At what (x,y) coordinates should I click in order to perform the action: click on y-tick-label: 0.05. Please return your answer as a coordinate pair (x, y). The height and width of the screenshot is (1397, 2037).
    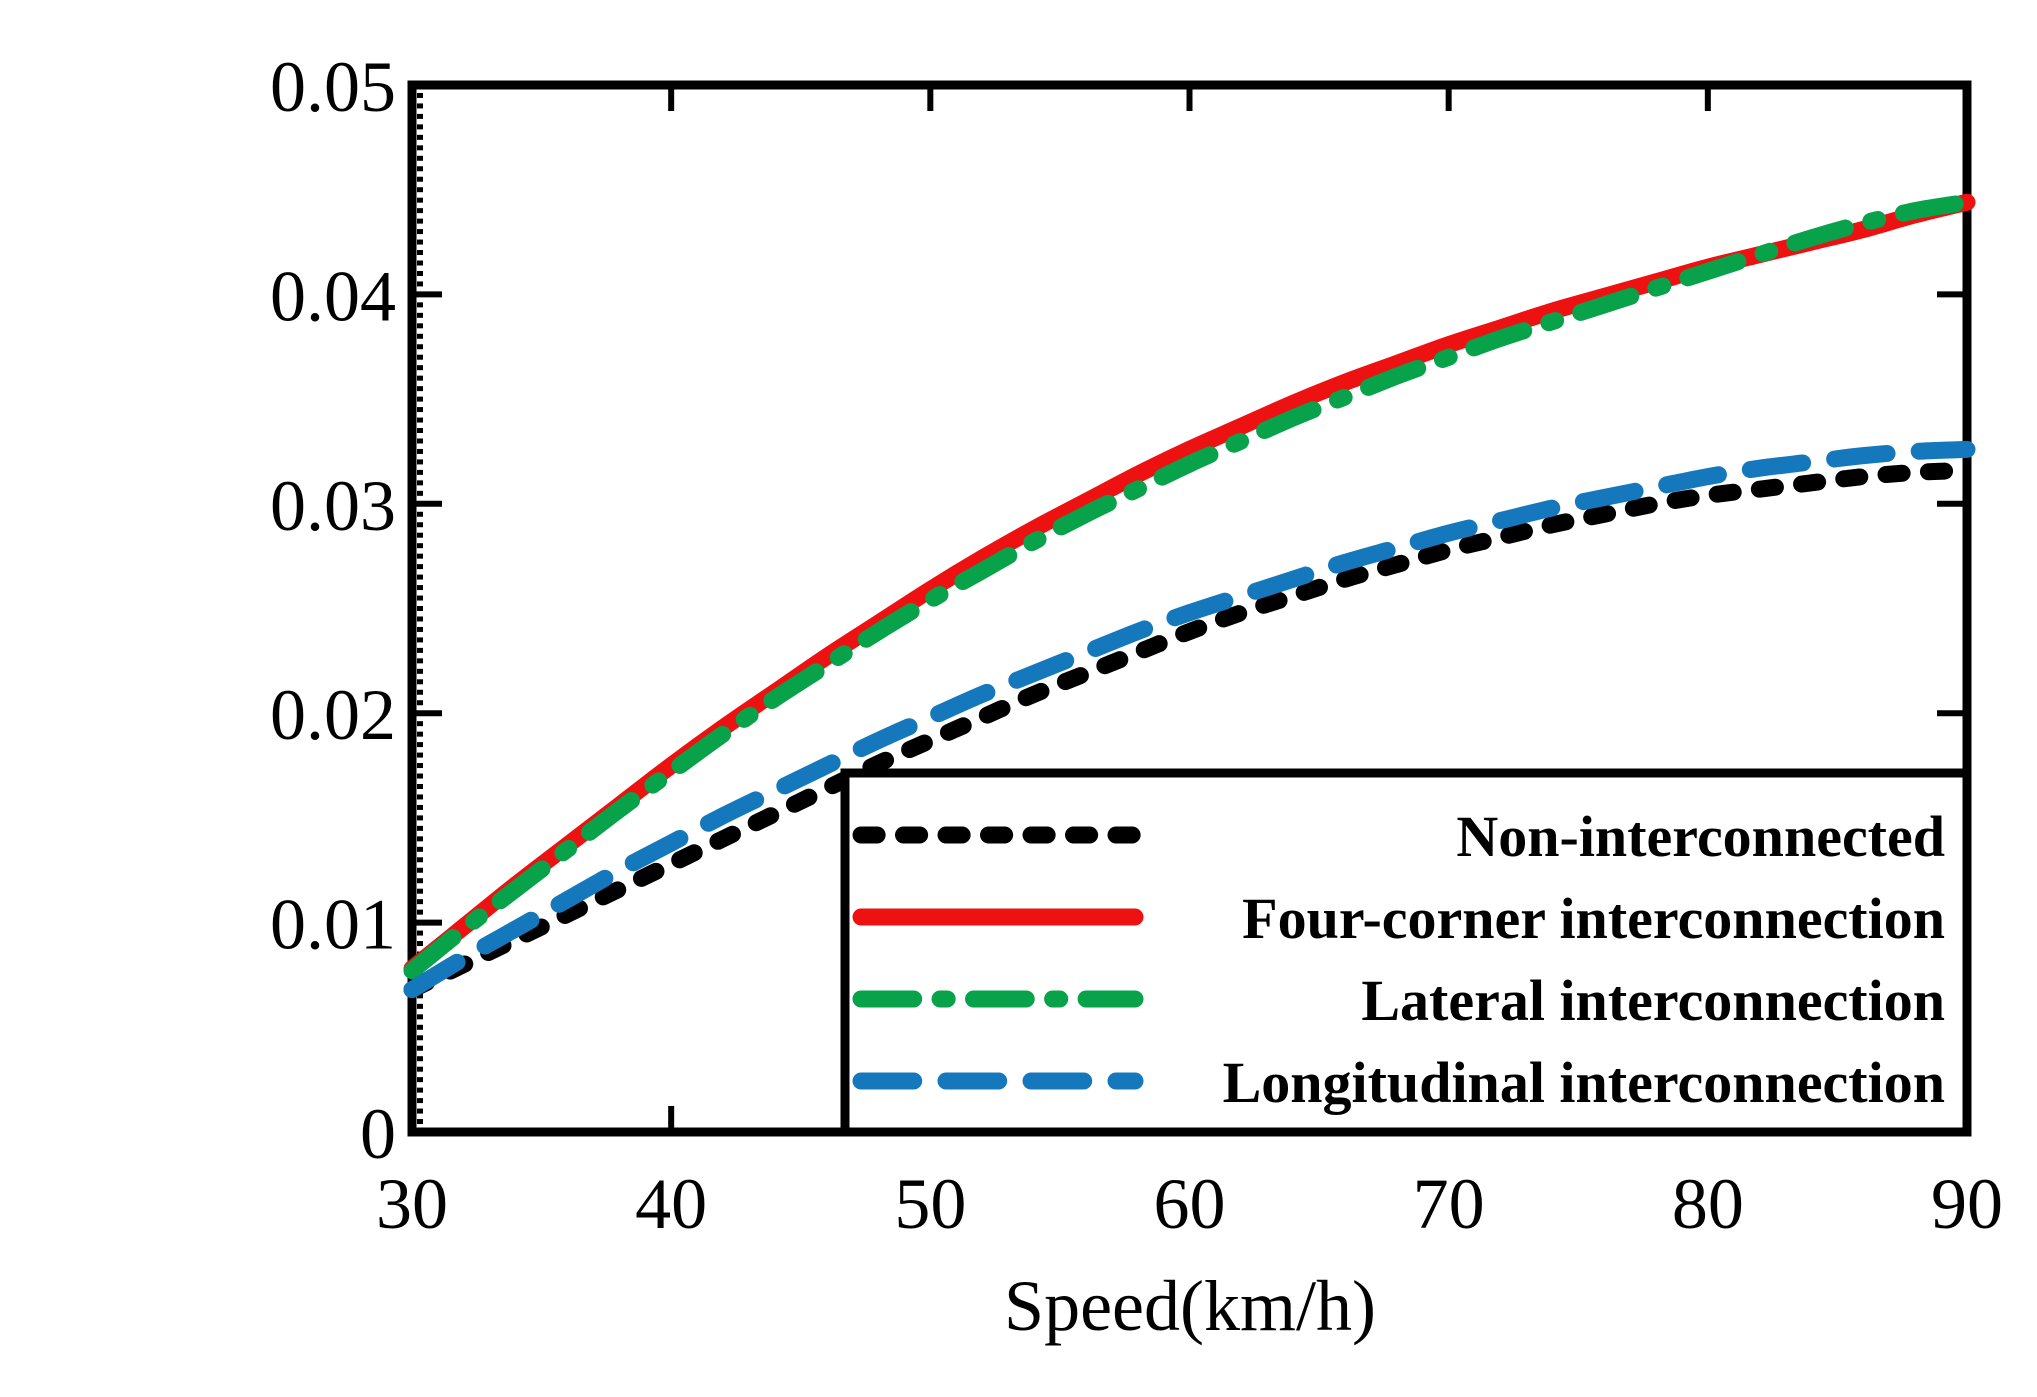
    Looking at the image, I should click on (333, 87).